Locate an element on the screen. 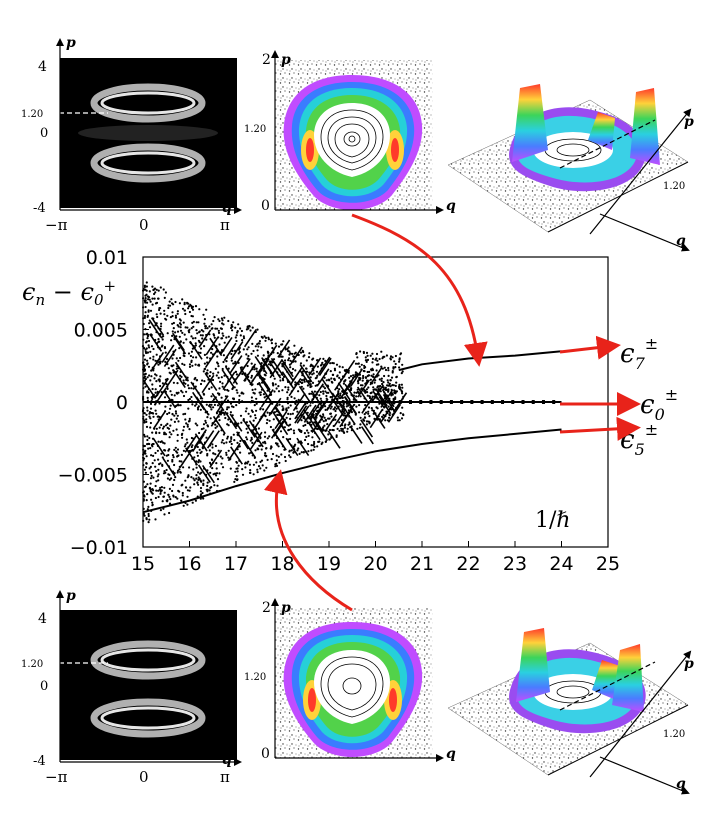 This screenshot has height=822, width=708. x-tick-label: 21 is located at coordinates (422, 564).